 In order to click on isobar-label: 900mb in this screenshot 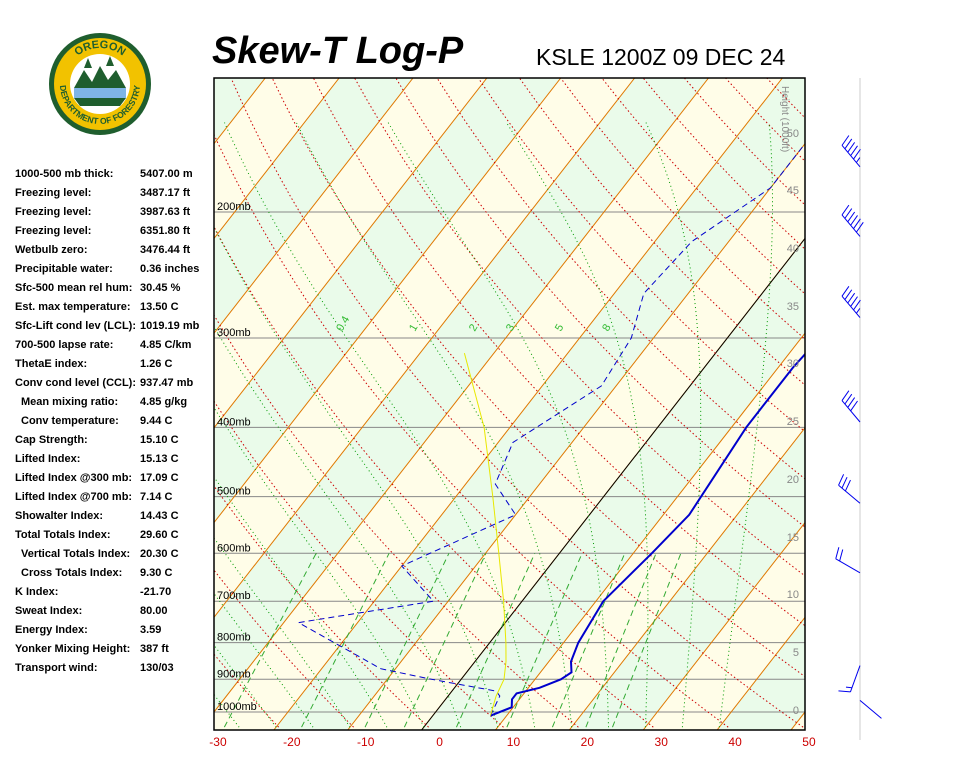, I will do `click(234, 674)`.